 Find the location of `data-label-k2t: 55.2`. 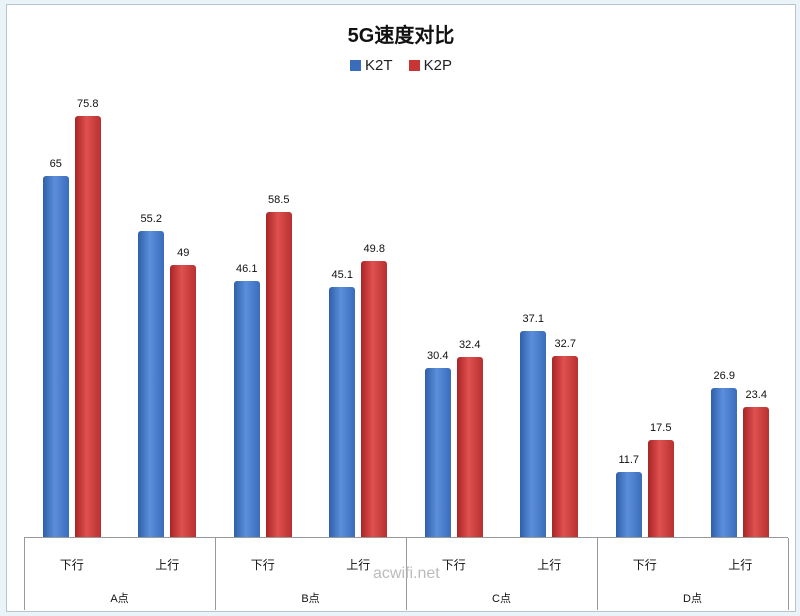

data-label-k2t: 55.2 is located at coordinates (151, 218).